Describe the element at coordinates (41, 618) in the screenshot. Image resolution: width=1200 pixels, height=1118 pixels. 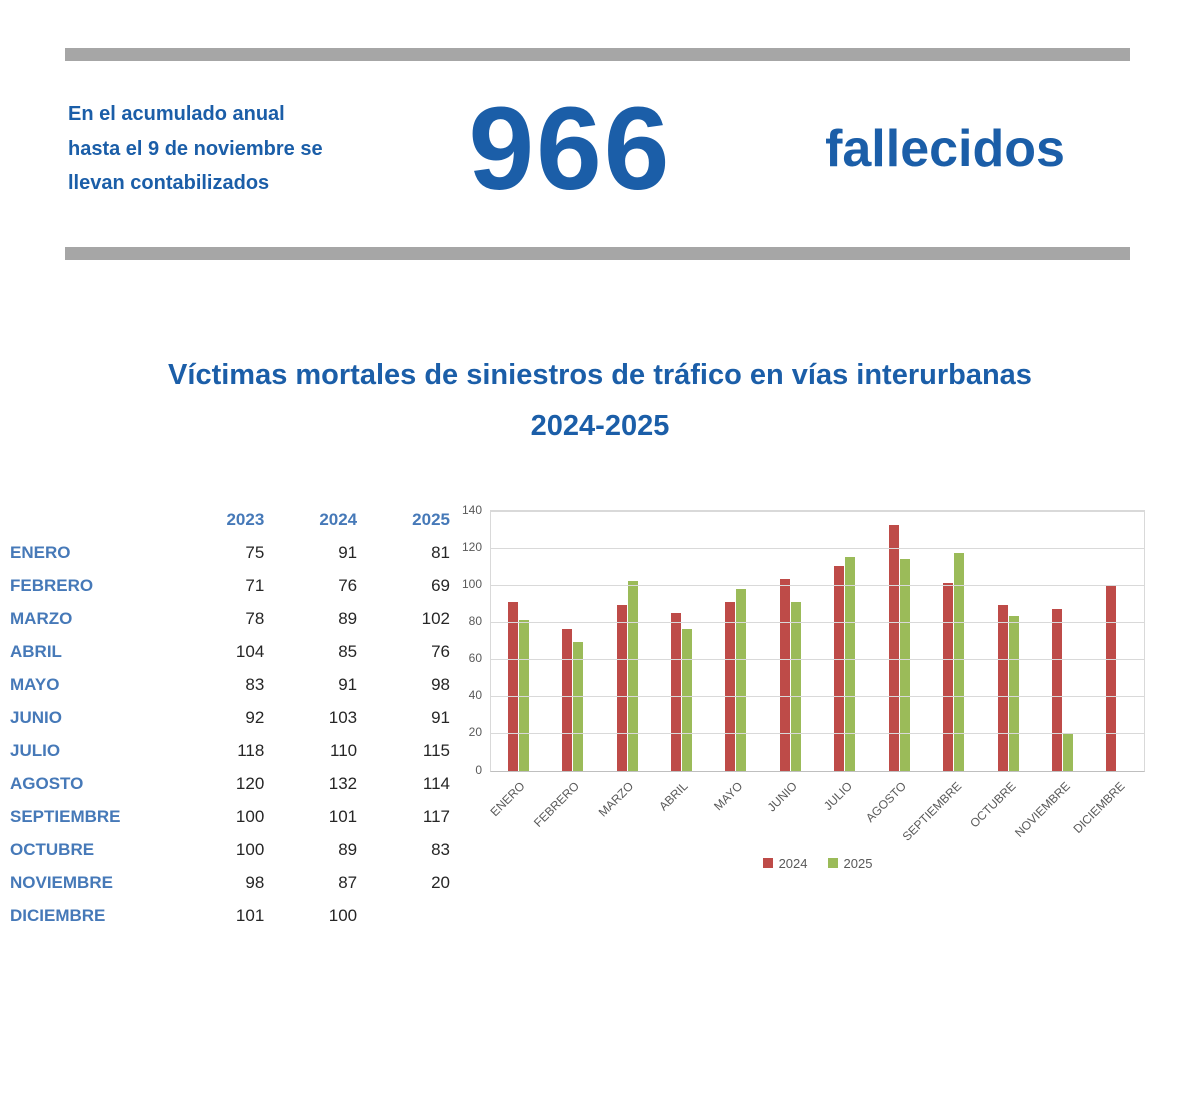
I see `month-label: MARZO` at that location.